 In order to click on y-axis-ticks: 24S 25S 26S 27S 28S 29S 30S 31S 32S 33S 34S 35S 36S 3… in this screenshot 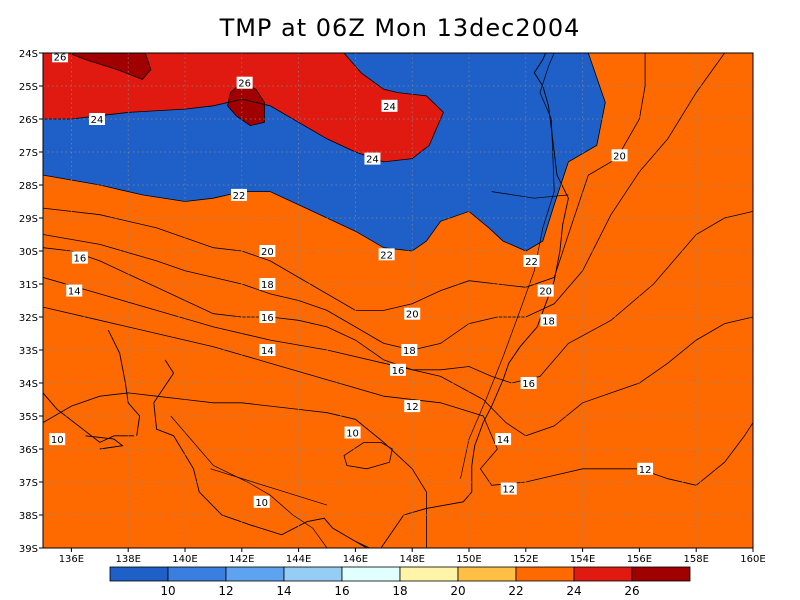, I will do `click(31, 302)`.